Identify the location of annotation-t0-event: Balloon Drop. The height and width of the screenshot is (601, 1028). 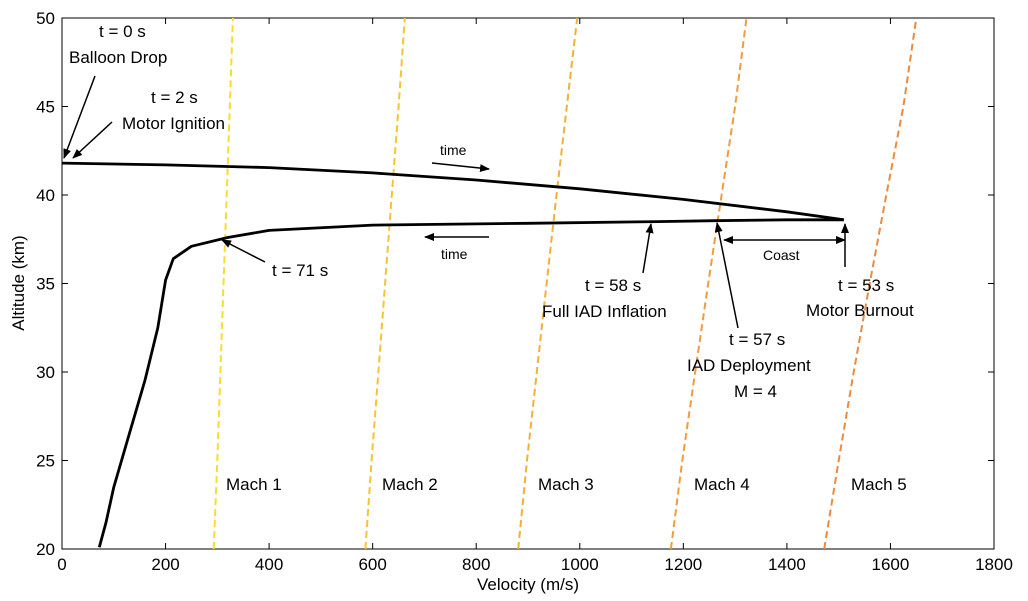
(118, 57).